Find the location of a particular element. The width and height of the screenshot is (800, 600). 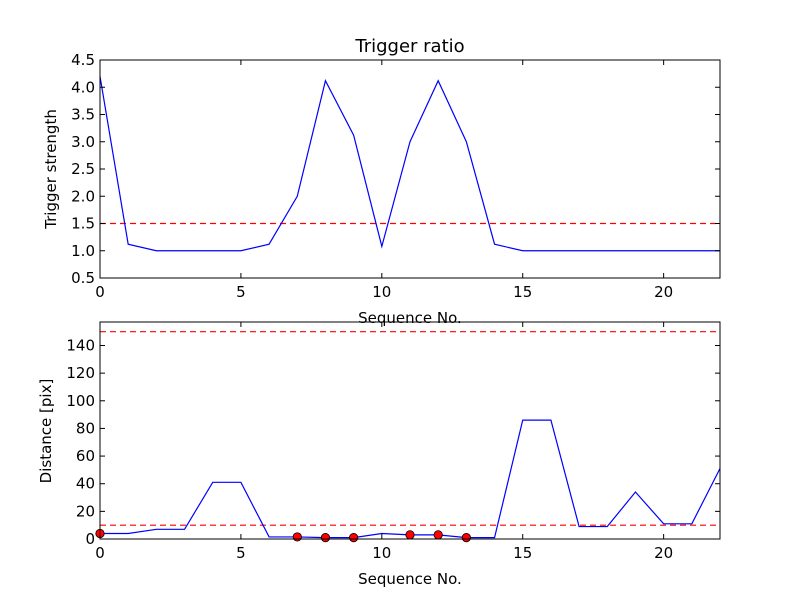

y-tick-label: 2.0 is located at coordinates (83, 196).